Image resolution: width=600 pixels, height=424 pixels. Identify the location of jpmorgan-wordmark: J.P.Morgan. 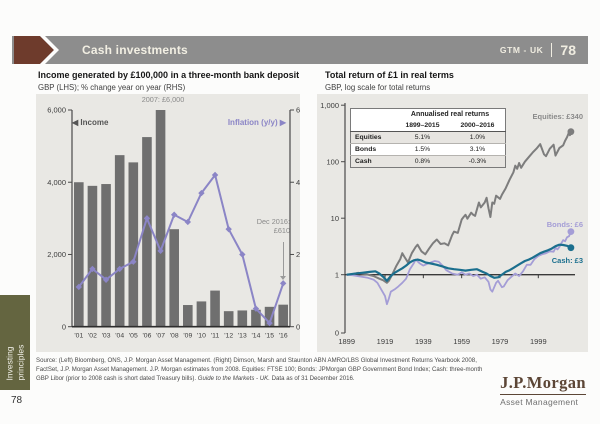
(543, 384).